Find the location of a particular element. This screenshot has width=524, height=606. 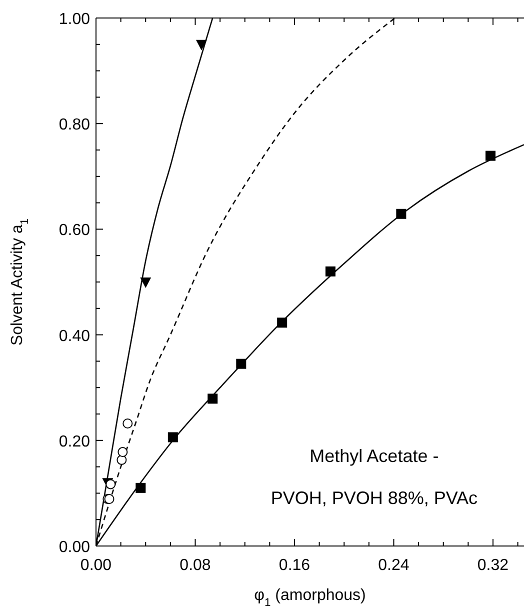

annotation: Methyl Acetate - is located at coordinates (374, 456).